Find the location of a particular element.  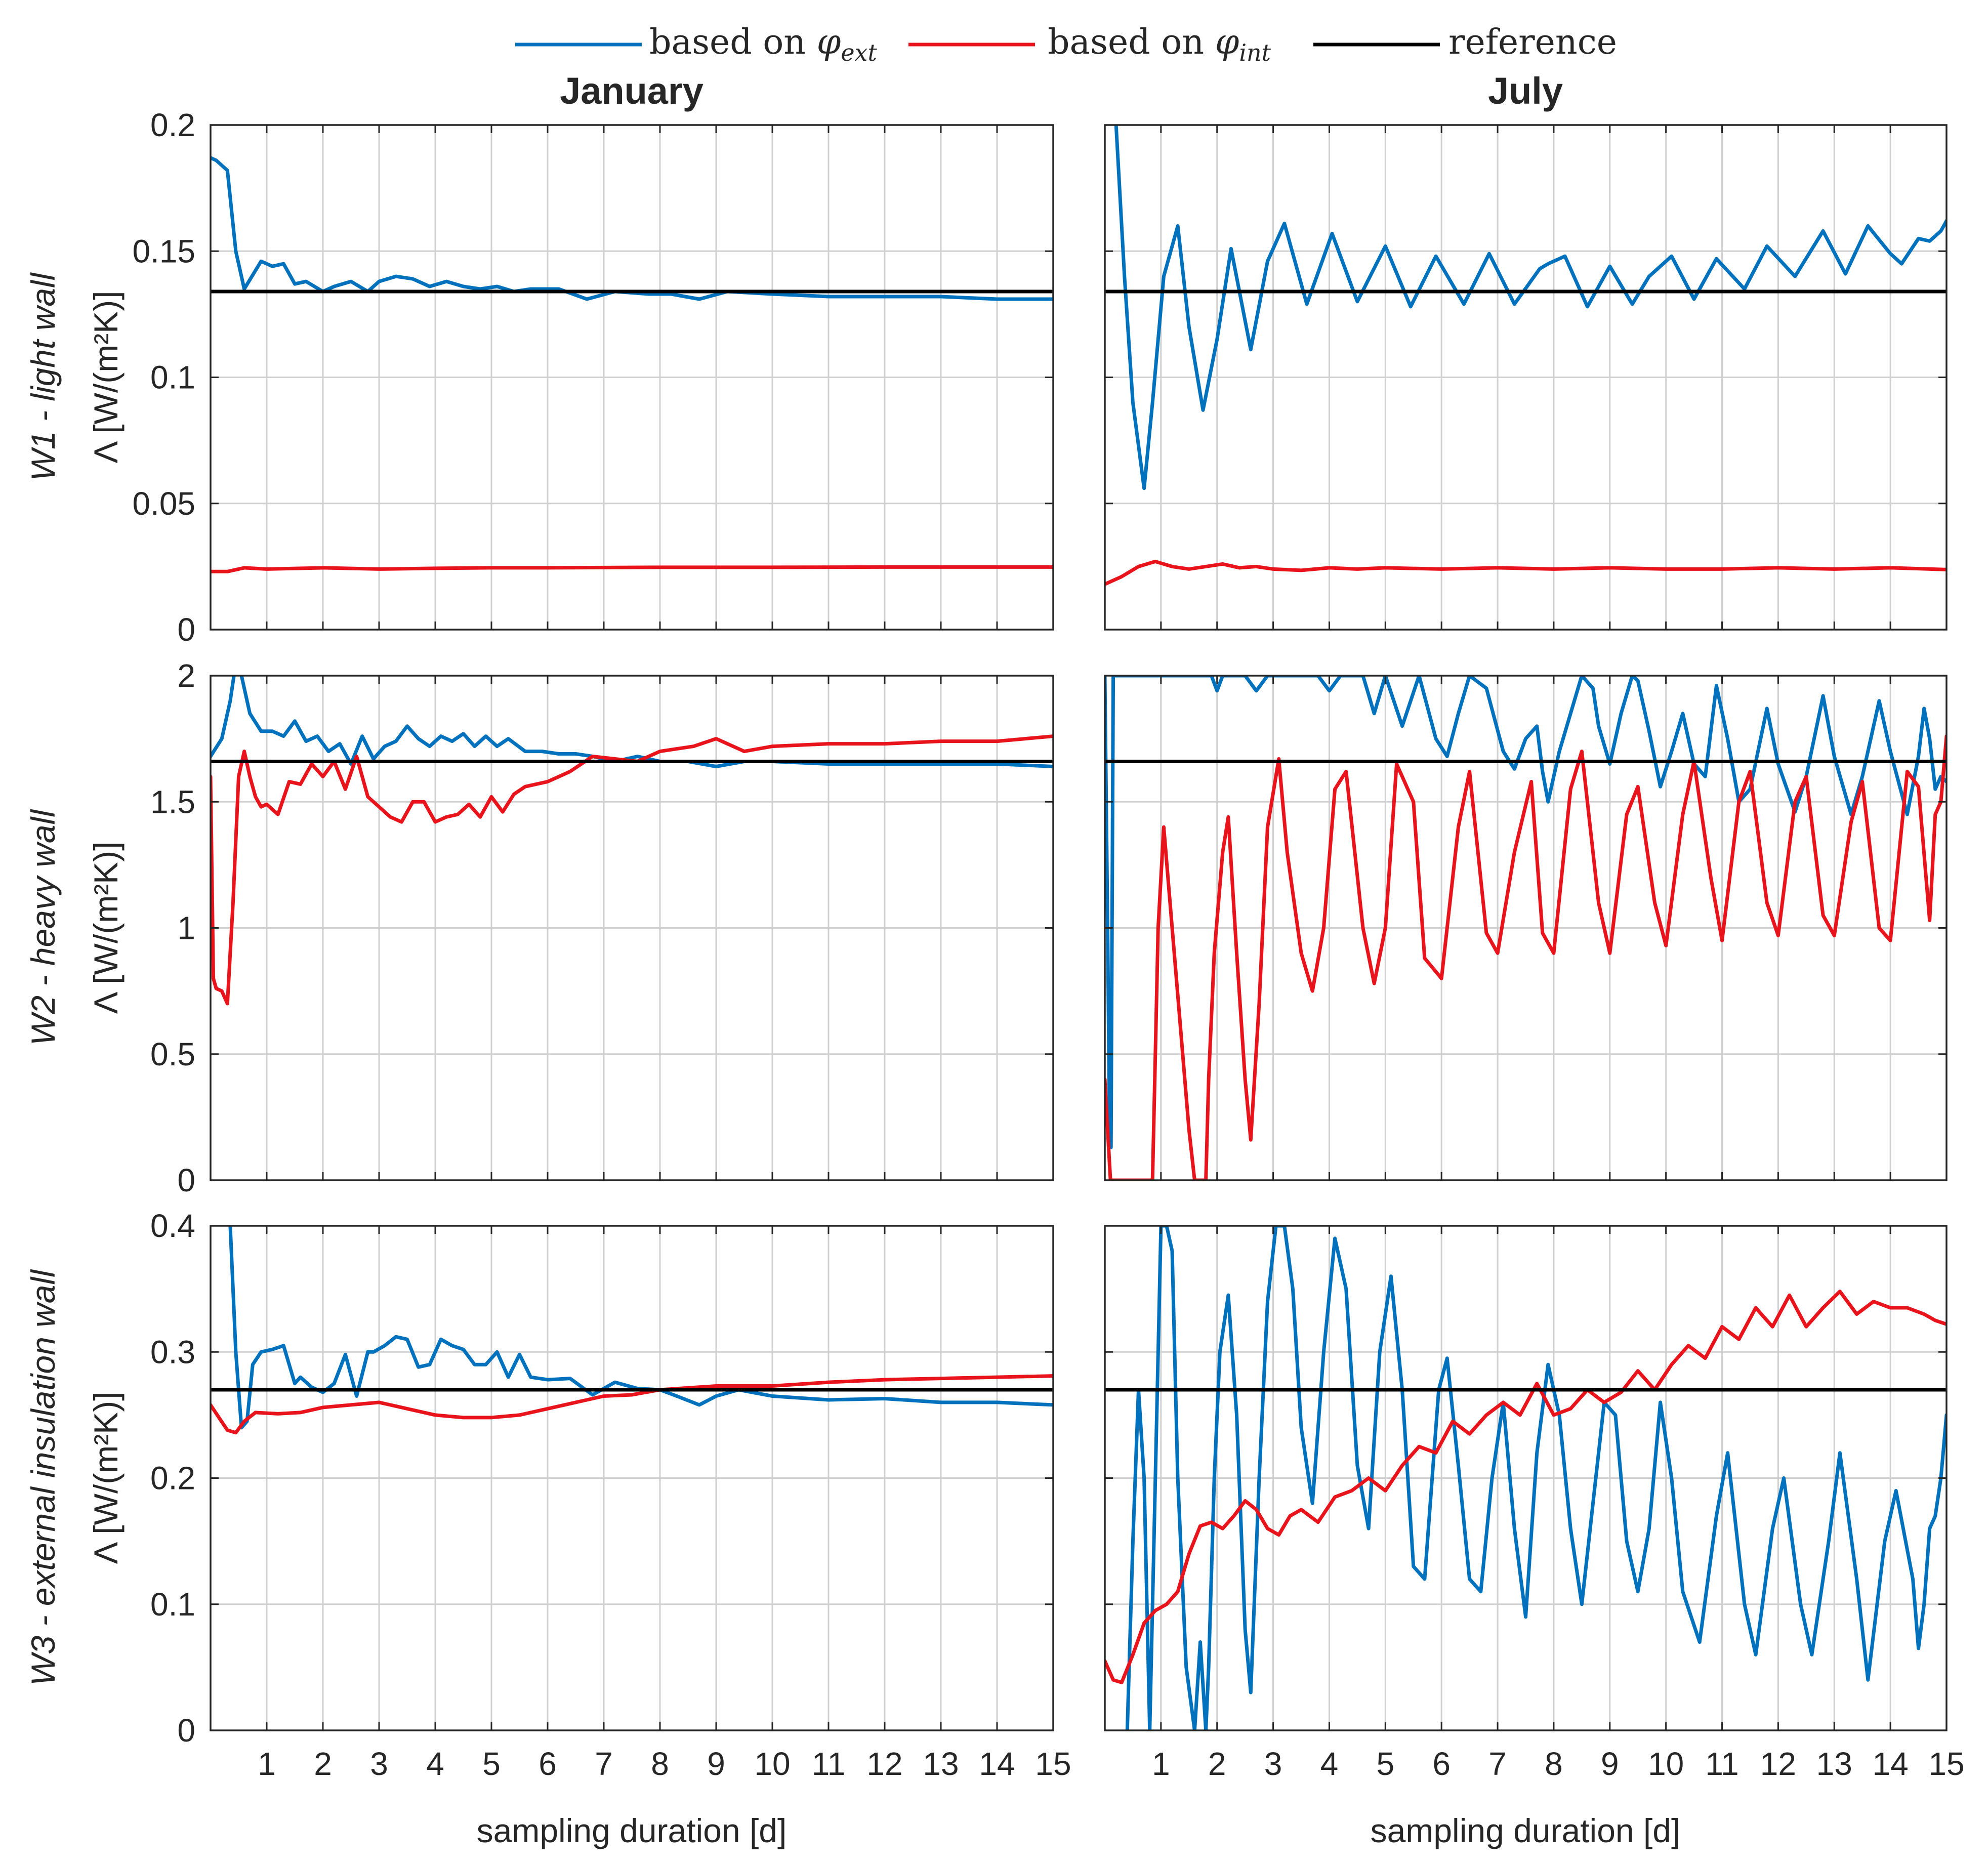

x-axis-label-january: sampling duration [d] is located at coordinates (632, 1830).